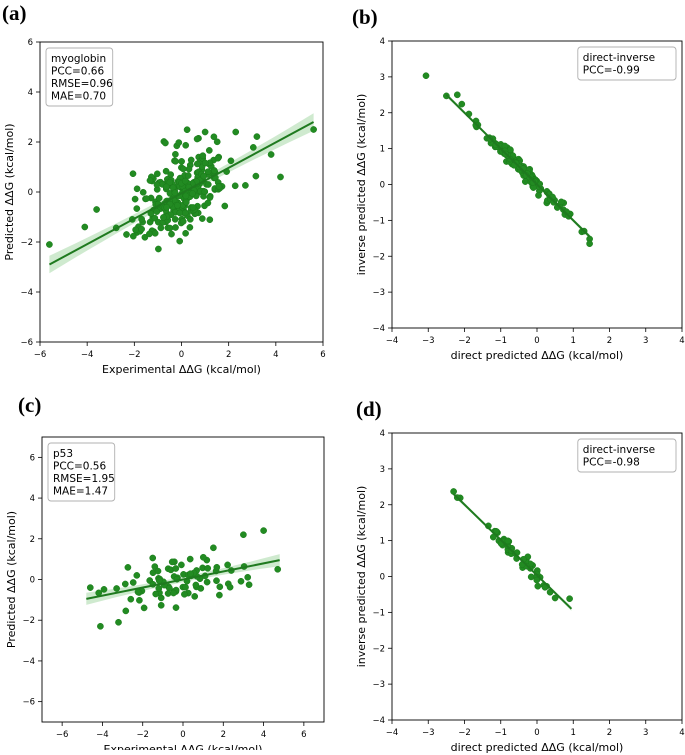  I want to click on x-axis-label: Experimental ΔΔG (kcal/mol), so click(181, 369).